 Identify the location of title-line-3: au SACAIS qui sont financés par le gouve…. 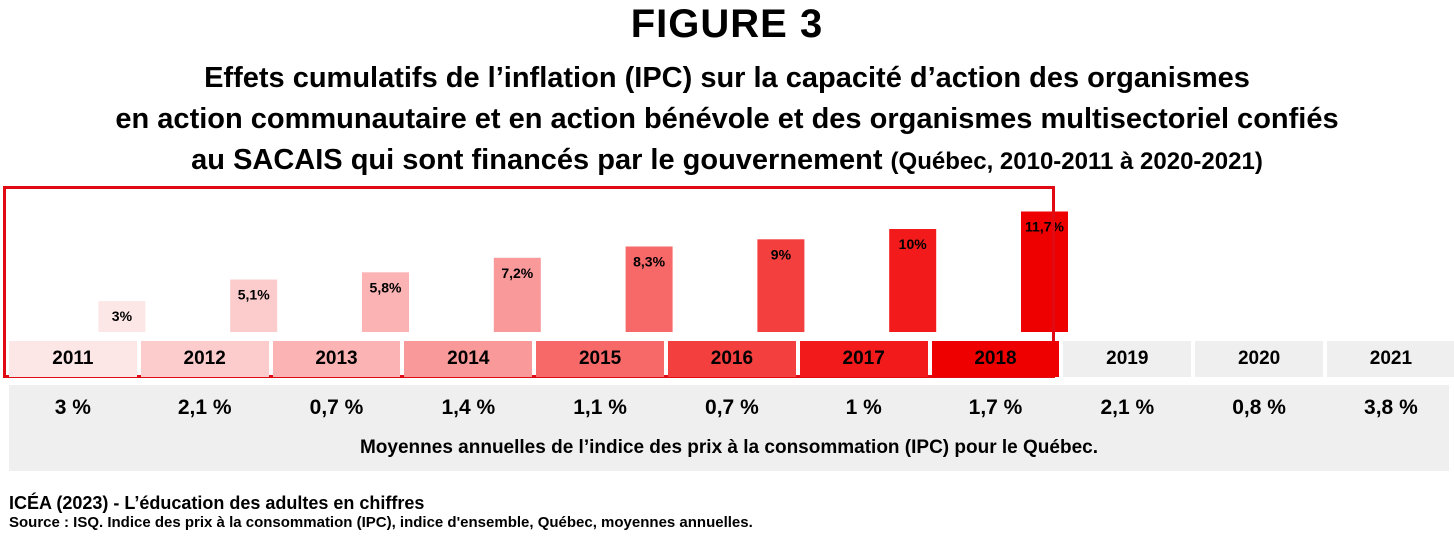
(727, 161).